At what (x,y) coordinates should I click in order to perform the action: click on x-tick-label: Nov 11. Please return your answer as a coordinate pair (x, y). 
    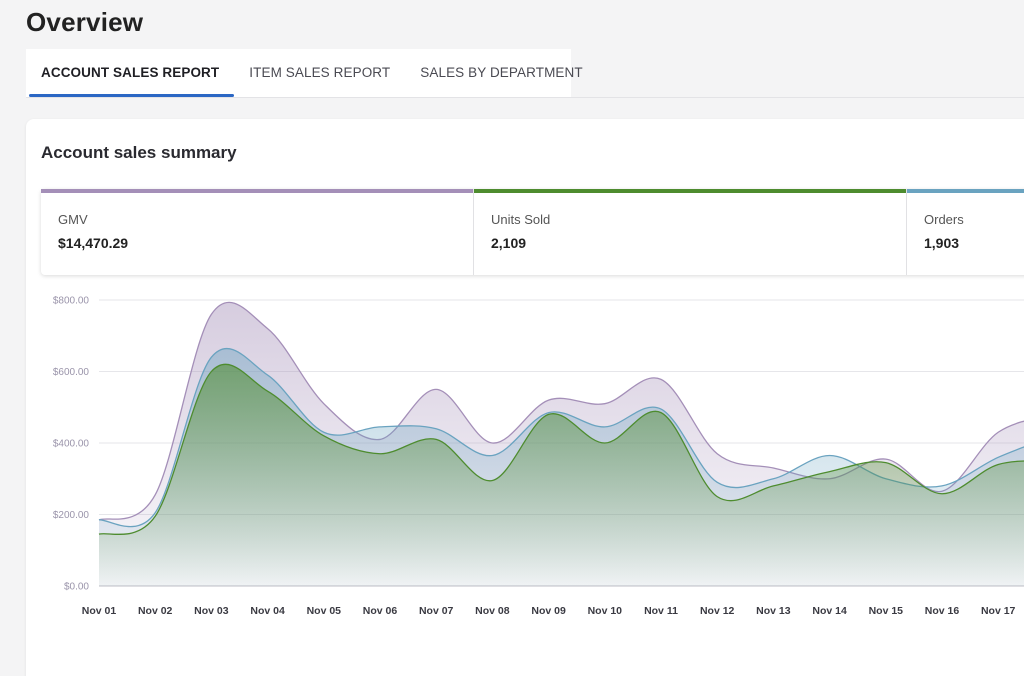
    Looking at the image, I should click on (661, 611).